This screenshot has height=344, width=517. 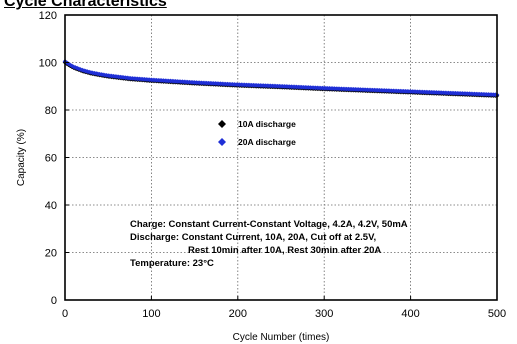 What do you see at coordinates (267, 124) in the screenshot?
I see `legend-label: 10A discharge` at bounding box center [267, 124].